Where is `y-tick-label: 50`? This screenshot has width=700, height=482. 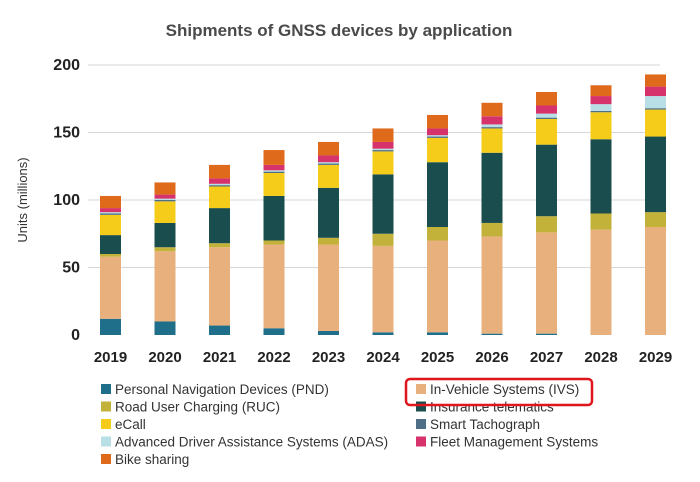
y-tick-label: 50 is located at coordinates (71, 268).